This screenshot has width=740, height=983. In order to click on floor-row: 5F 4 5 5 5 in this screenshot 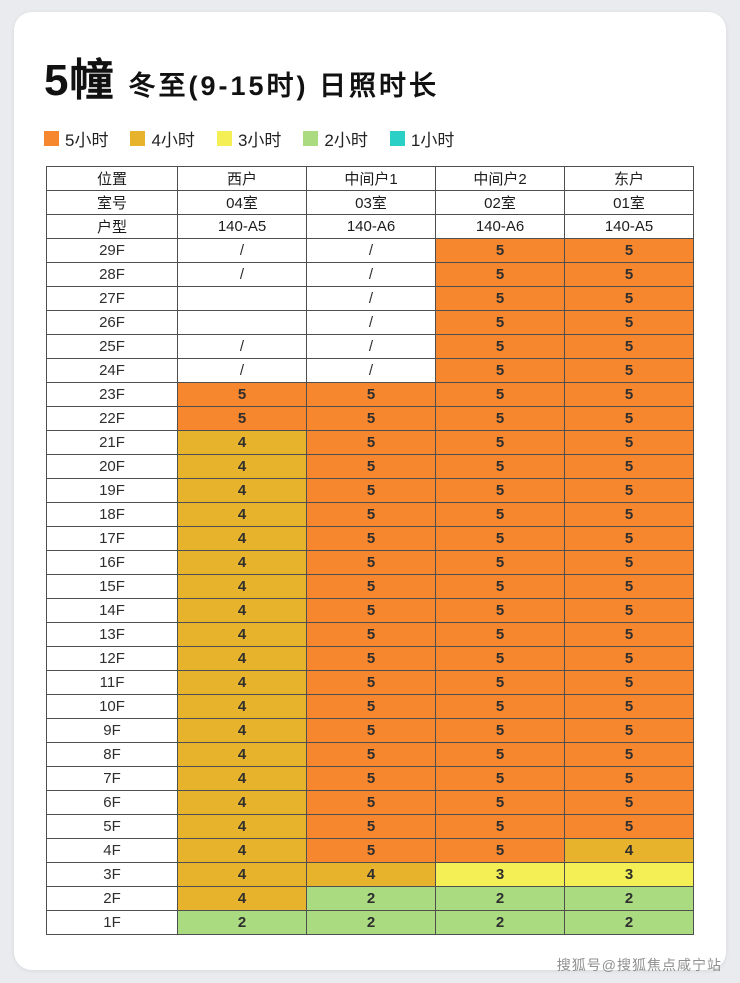, I will do `click(370, 826)`.